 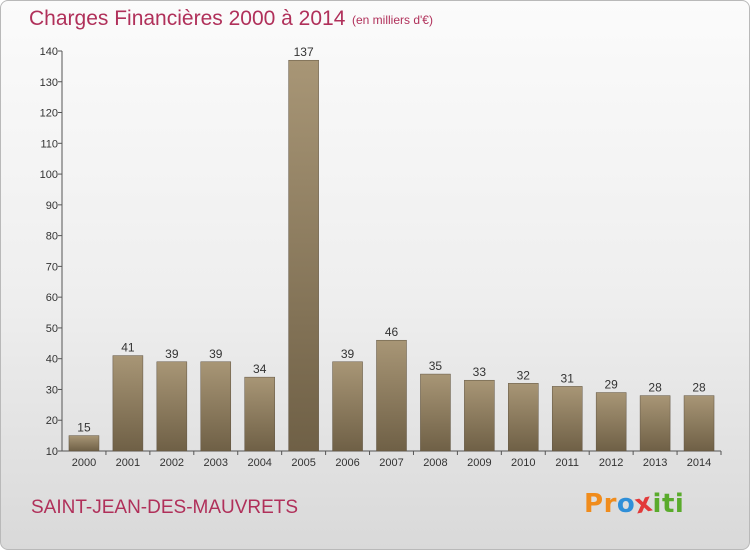 I want to click on data-label-2012: 29, so click(x=611, y=385).